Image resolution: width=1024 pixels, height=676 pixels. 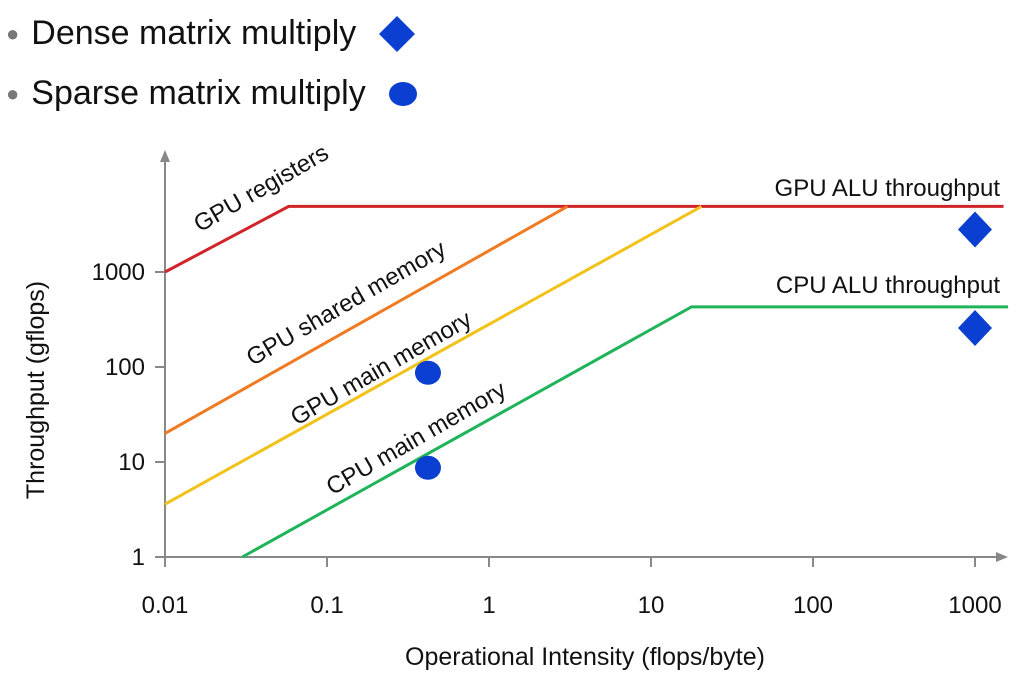 What do you see at coordinates (974, 605) in the screenshot?
I see `x-tick-label: 1000` at bounding box center [974, 605].